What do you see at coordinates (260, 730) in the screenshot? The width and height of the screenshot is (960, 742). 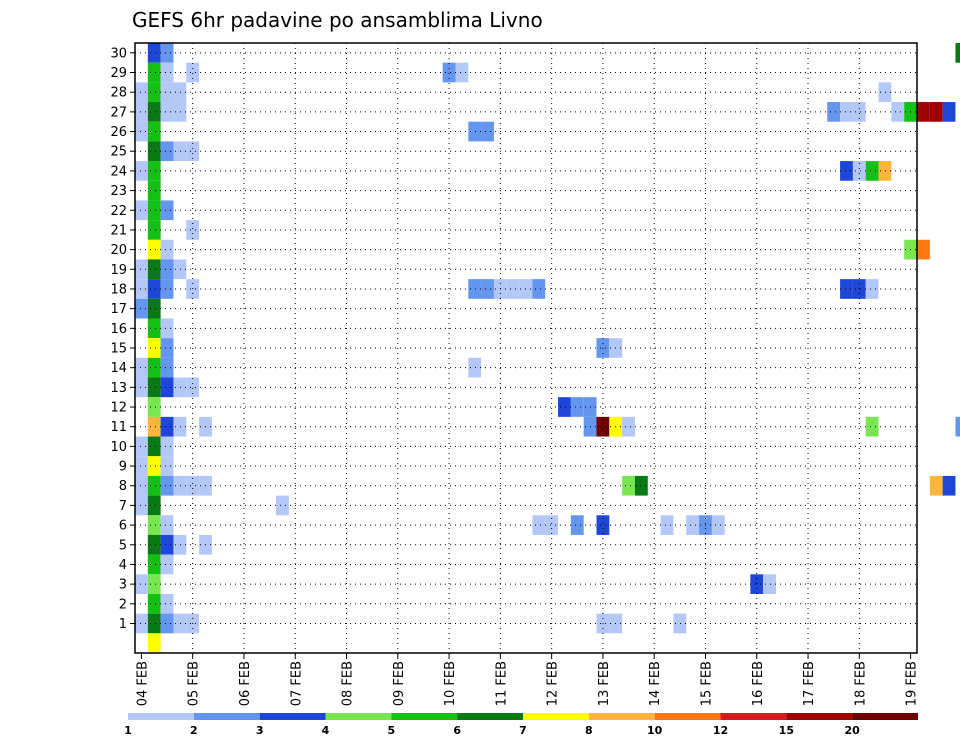 I see `legend-label: 3` at bounding box center [260, 730].